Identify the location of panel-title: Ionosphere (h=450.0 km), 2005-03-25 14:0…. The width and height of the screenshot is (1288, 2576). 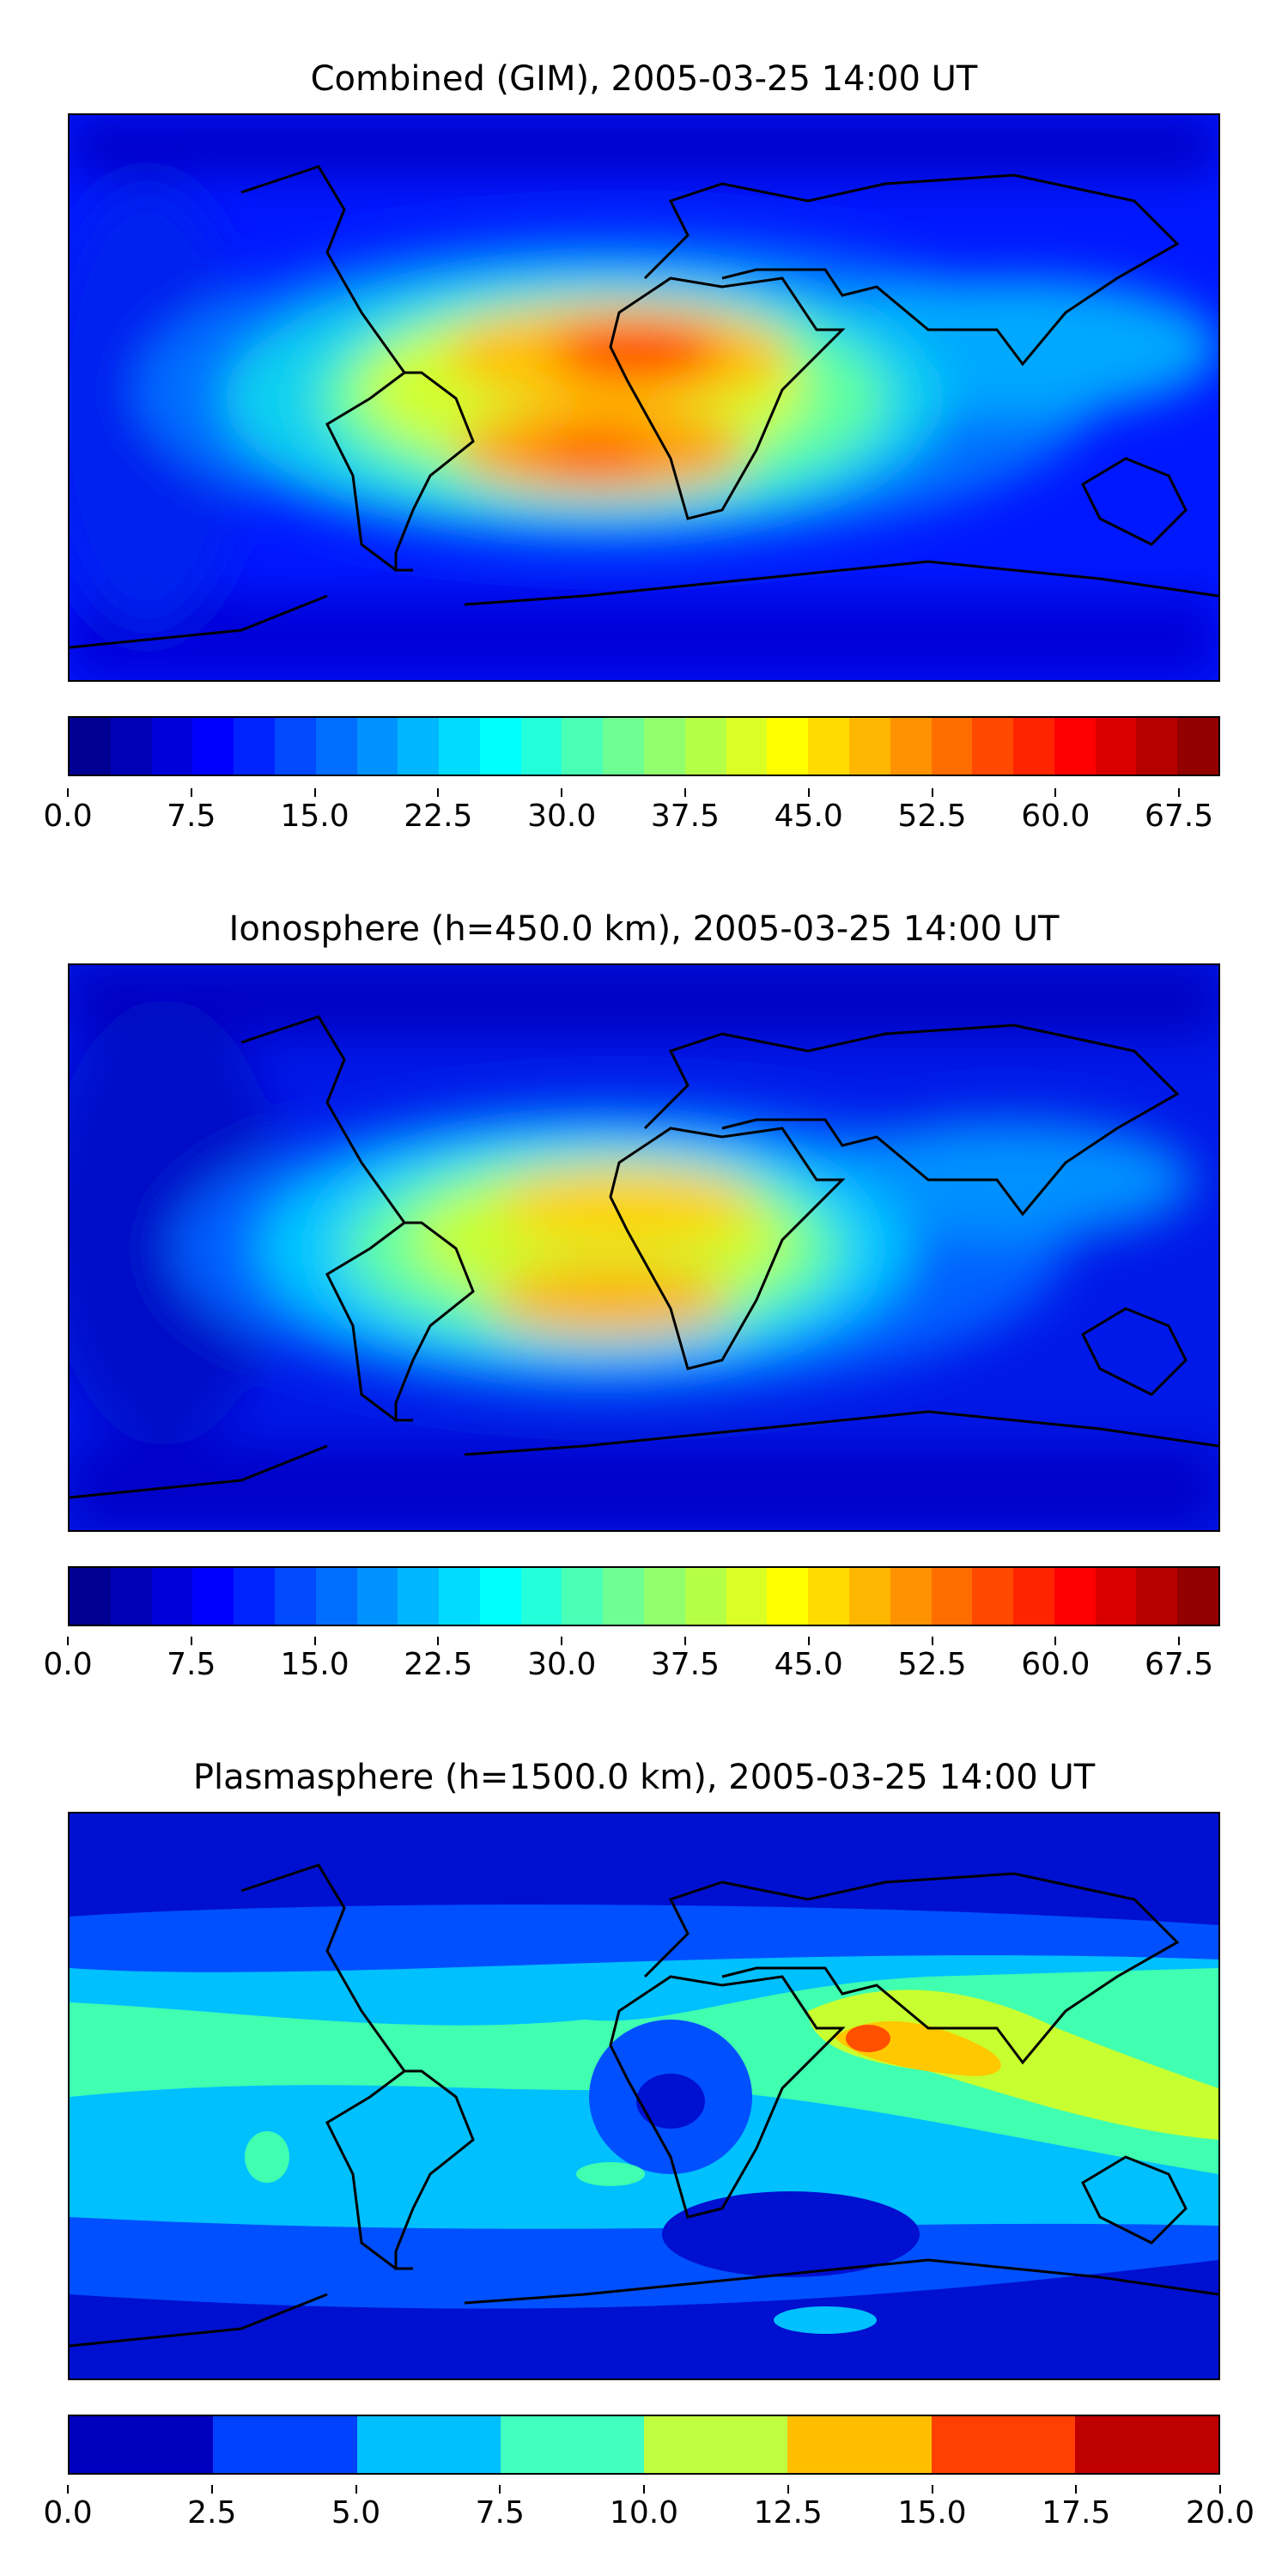
(644, 929).